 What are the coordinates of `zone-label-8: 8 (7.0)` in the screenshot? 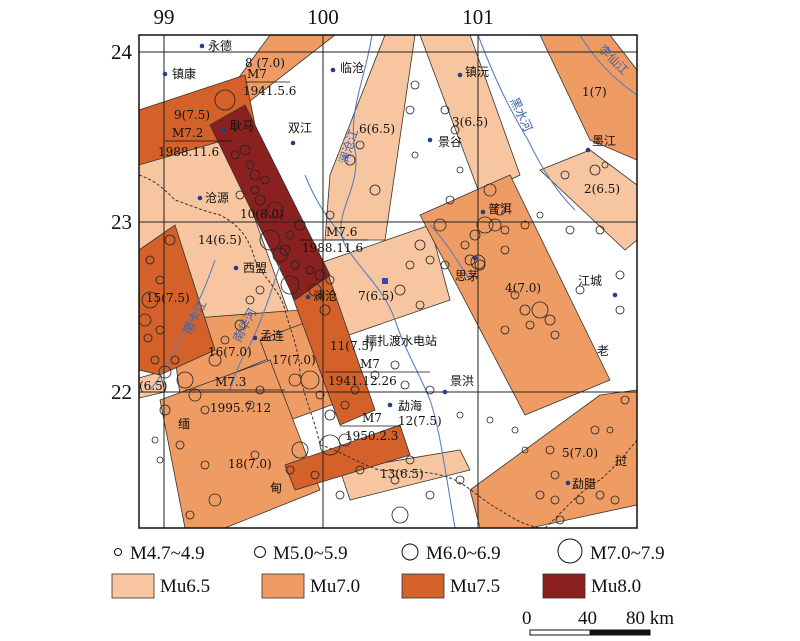 It's located at (265, 63).